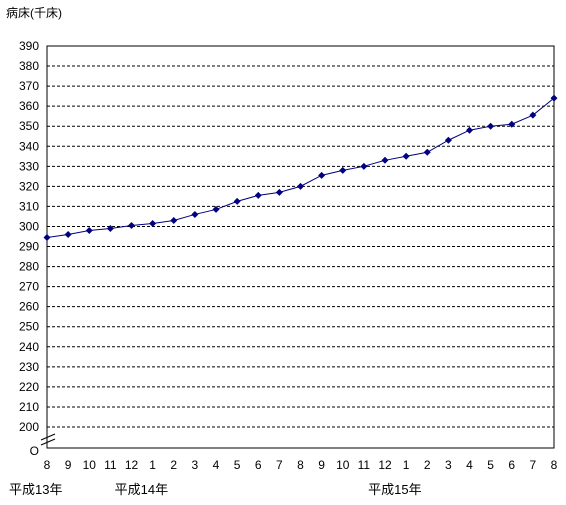 The width and height of the screenshot is (566, 505). I want to click on y-tick-label: 390, so click(29, 46).